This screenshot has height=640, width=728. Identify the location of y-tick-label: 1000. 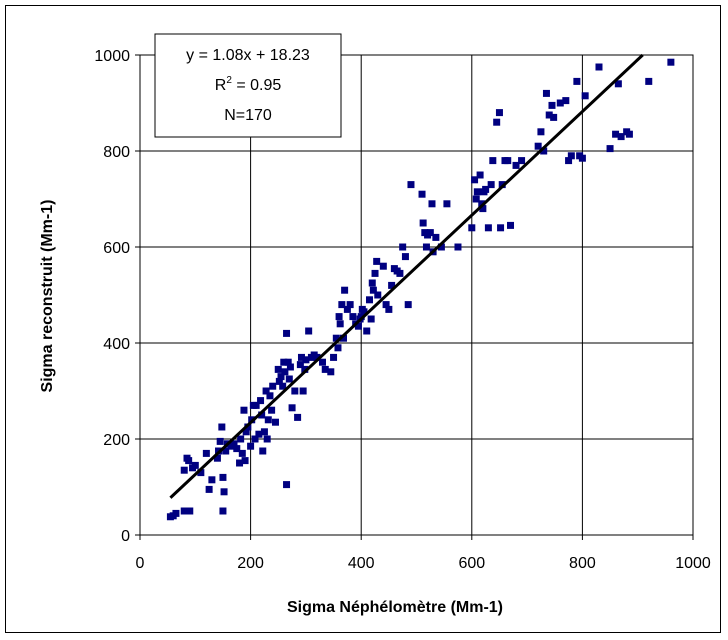
(112, 56).